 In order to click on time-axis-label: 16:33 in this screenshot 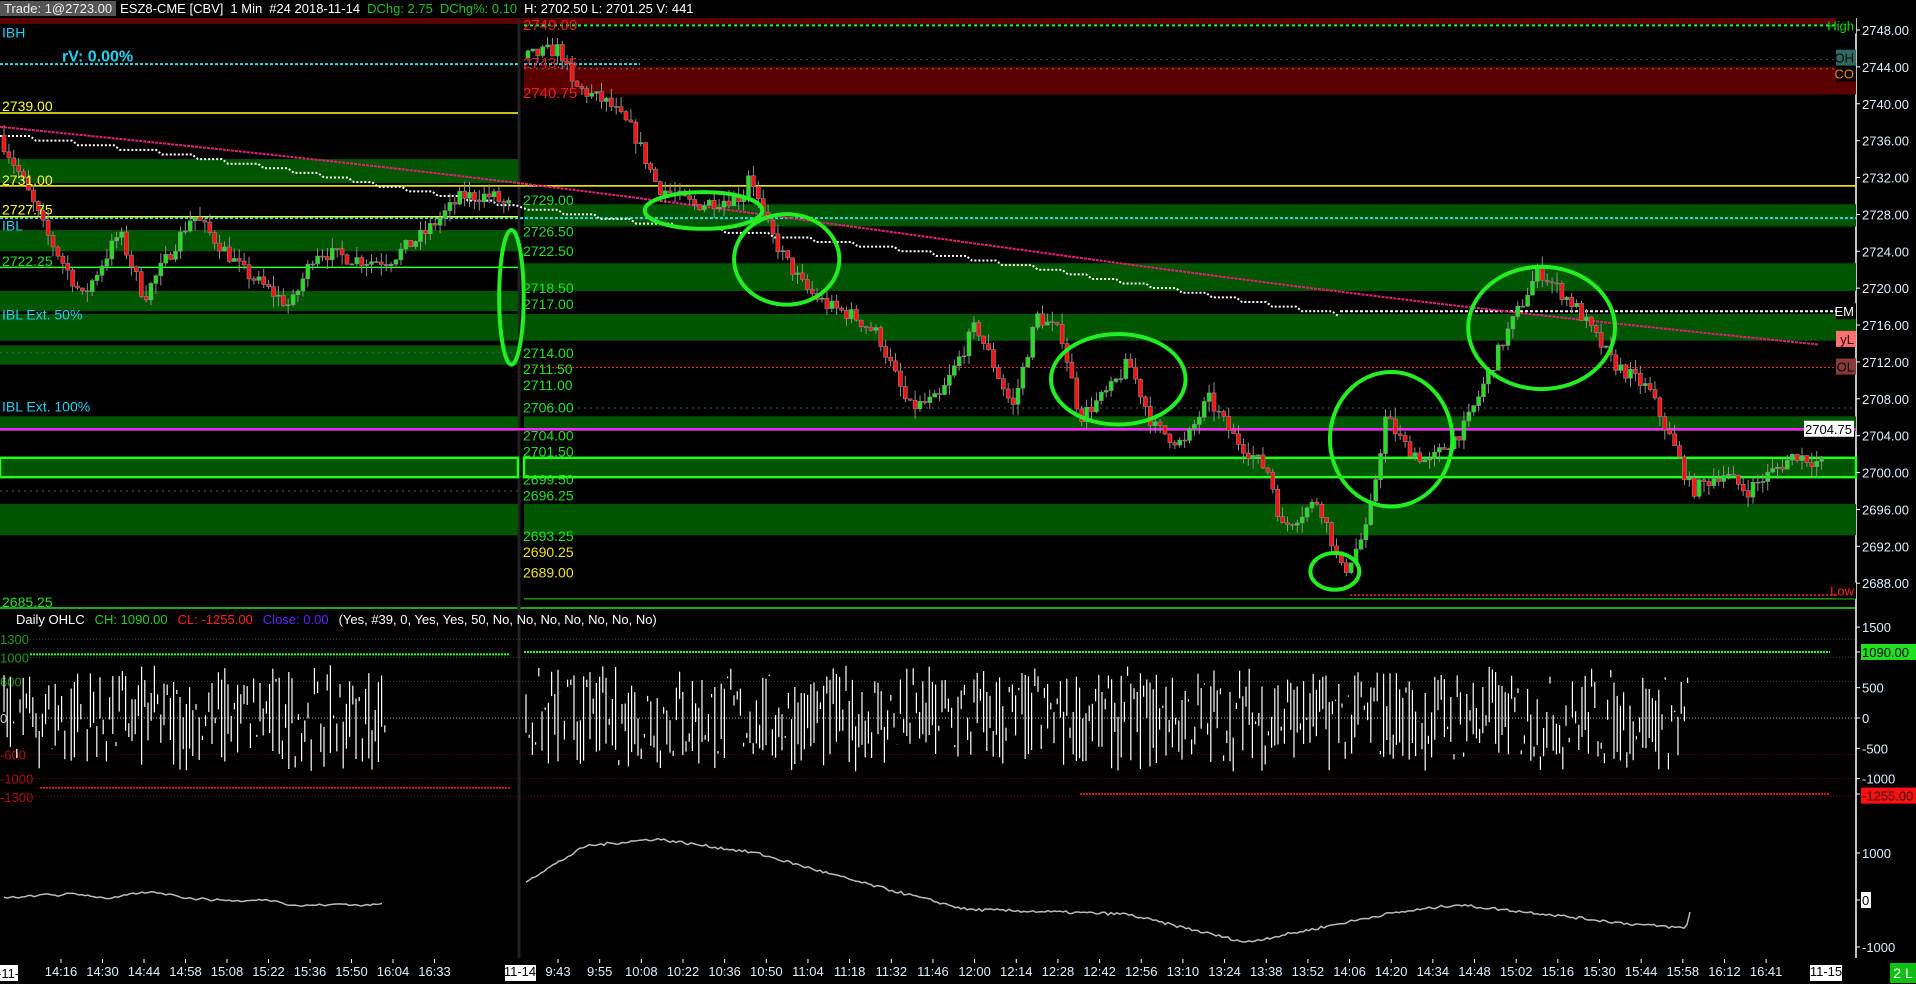, I will do `click(434, 971)`.